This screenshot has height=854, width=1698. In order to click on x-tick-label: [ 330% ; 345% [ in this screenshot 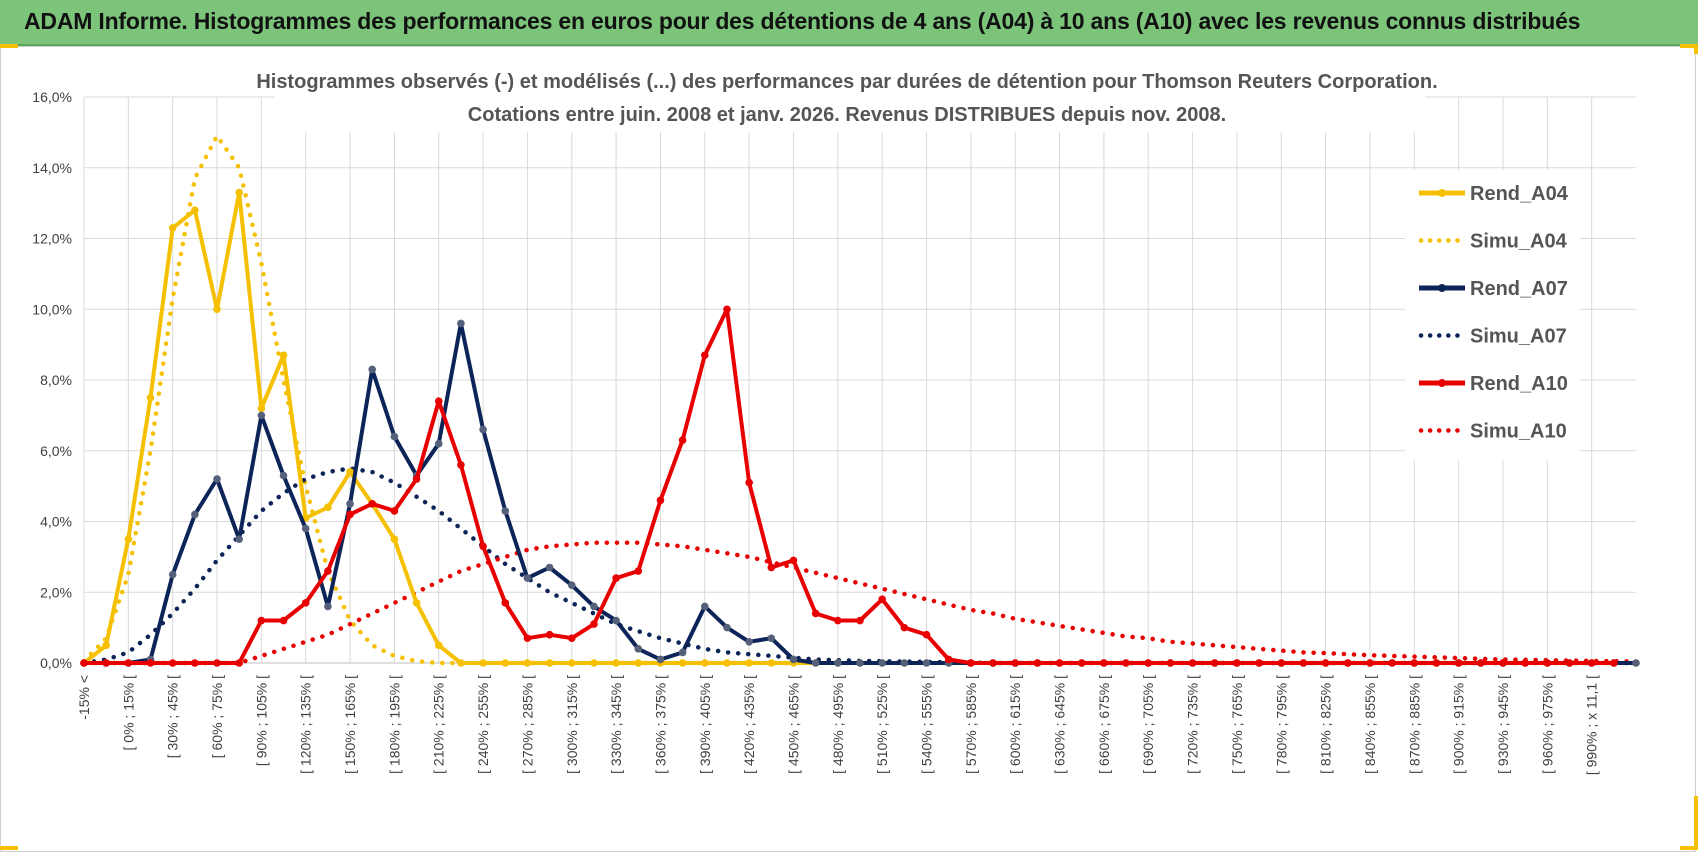, I will do `click(616, 724)`.